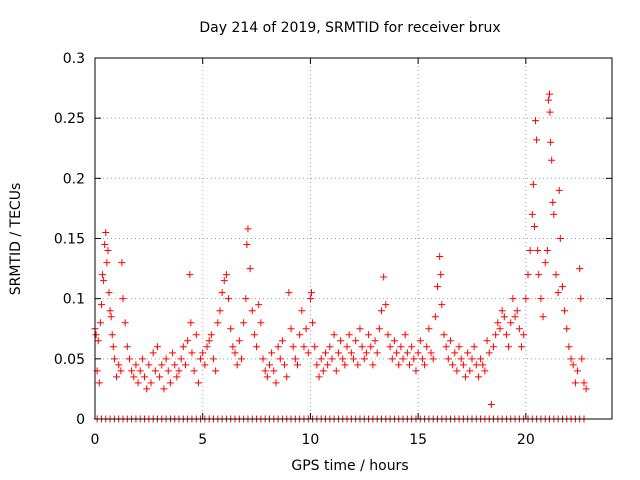  What do you see at coordinates (16, 239) in the screenshot?
I see `y-axis-label: SRMTID / TECUs` at bounding box center [16, 239].